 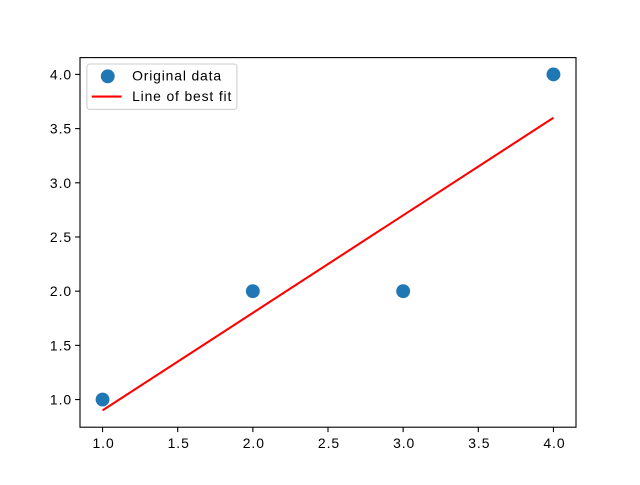 I want to click on svg-text: Original data, so click(x=177, y=76).